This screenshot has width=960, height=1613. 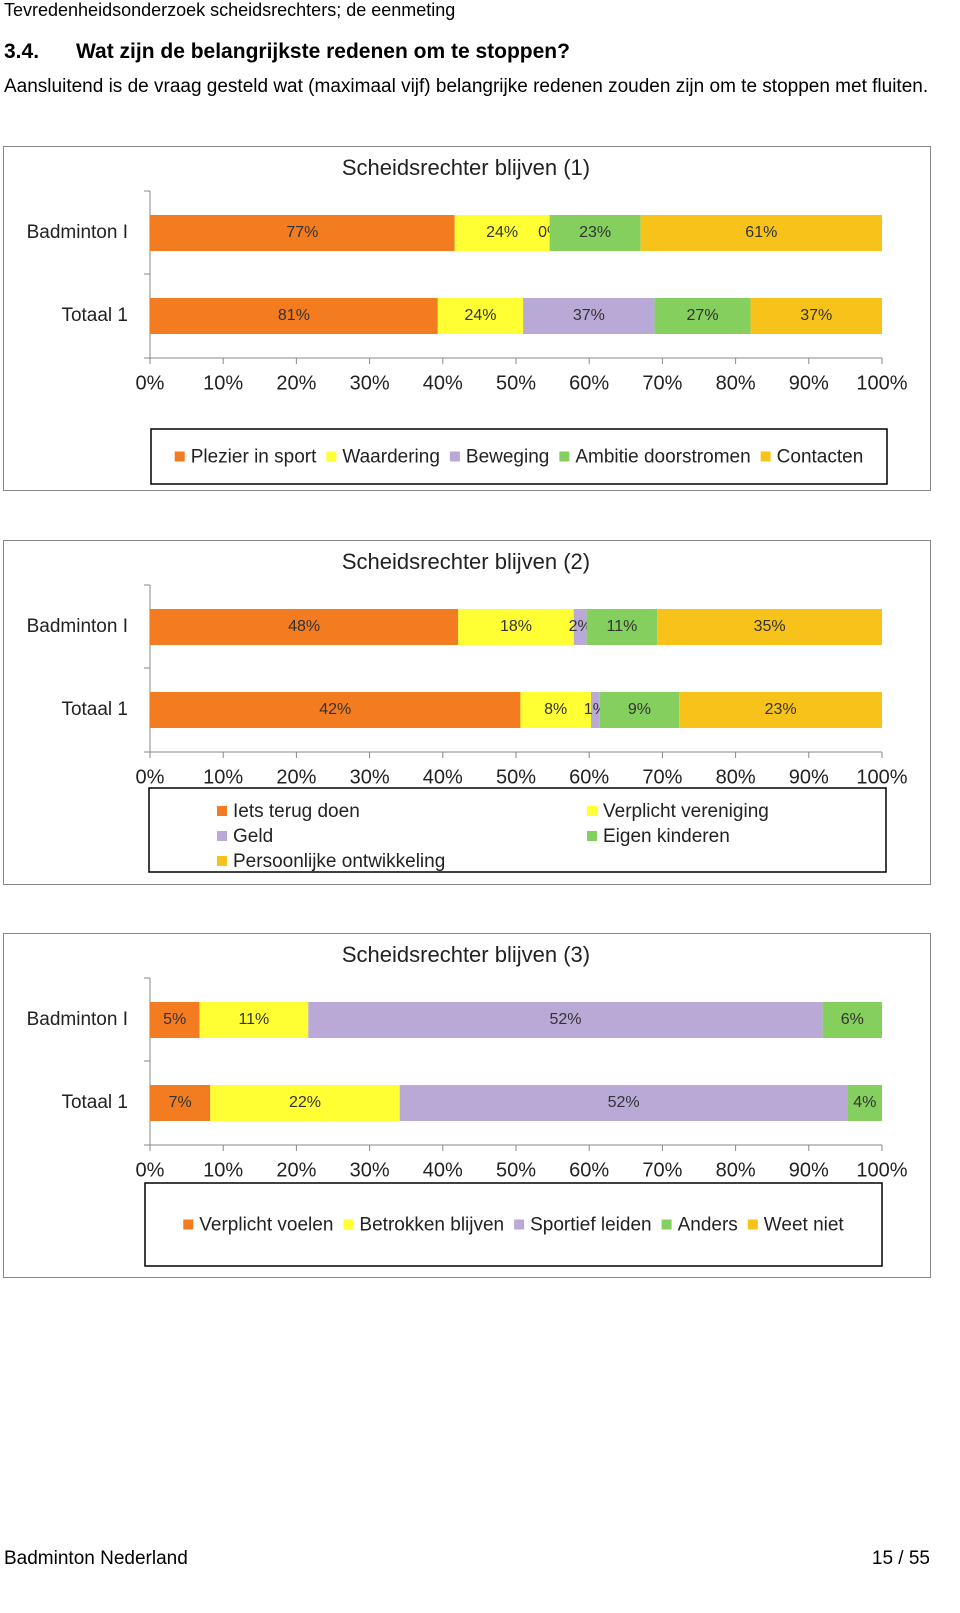 What do you see at coordinates (294, 315) in the screenshot?
I see `data-label: 81%` at bounding box center [294, 315].